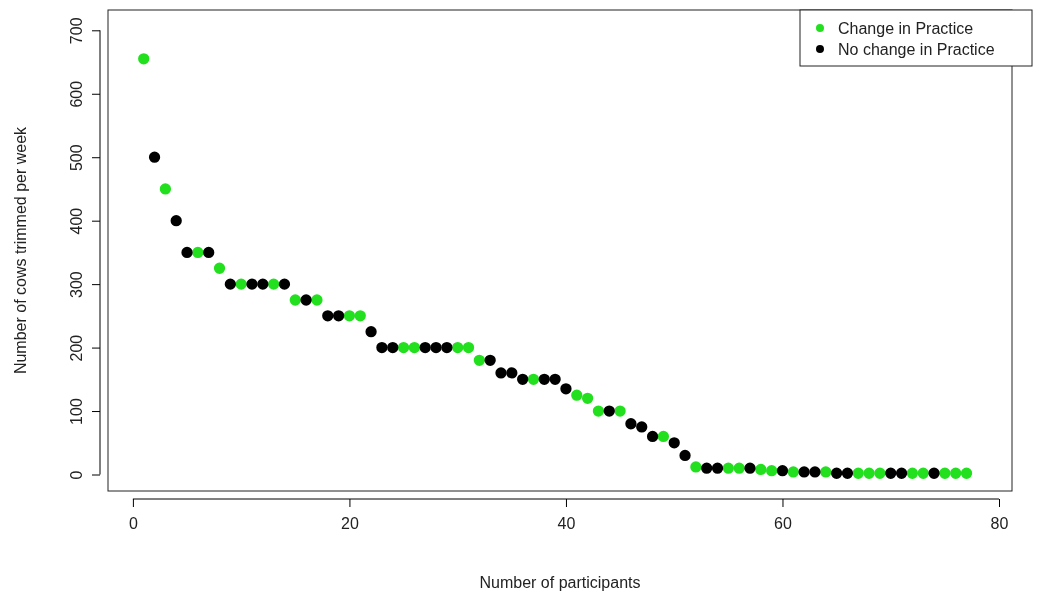  Describe the element at coordinates (566, 524) in the screenshot. I see `x-tick-label: 40` at that location.